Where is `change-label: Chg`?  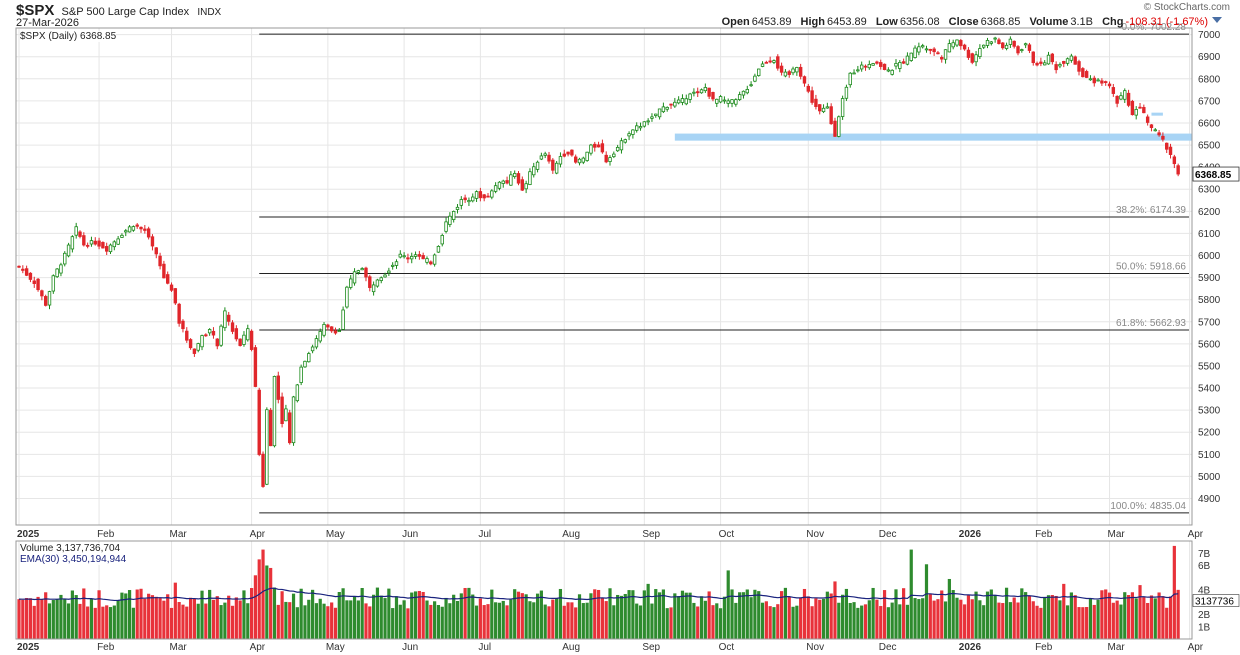
change-label: Chg is located at coordinates (1113, 22).